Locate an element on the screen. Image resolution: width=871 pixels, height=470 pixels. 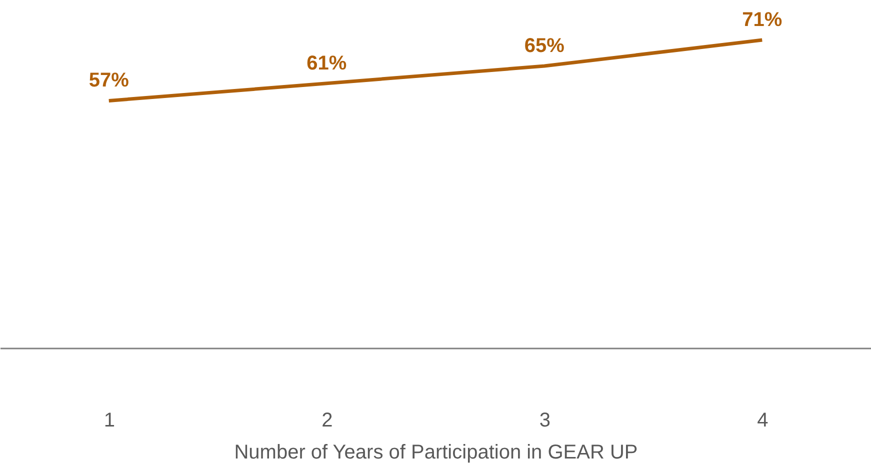
x-tick-label: 3 is located at coordinates (544, 421).